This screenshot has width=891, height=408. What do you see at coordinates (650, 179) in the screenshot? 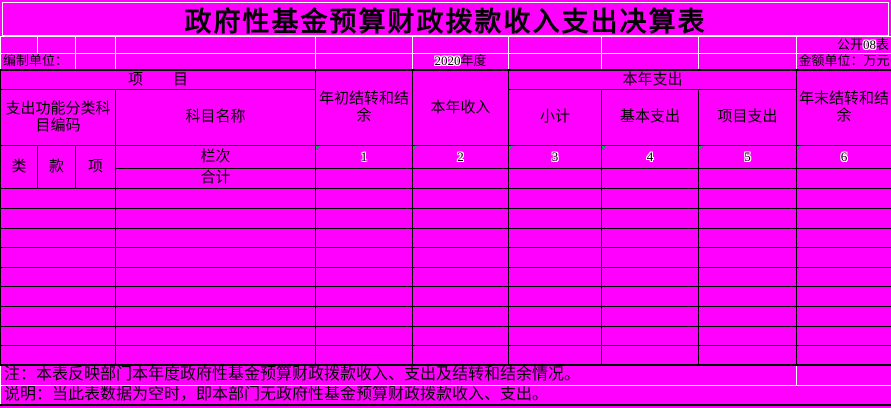
I see `total-basic-expense-cell` at bounding box center [650, 179].